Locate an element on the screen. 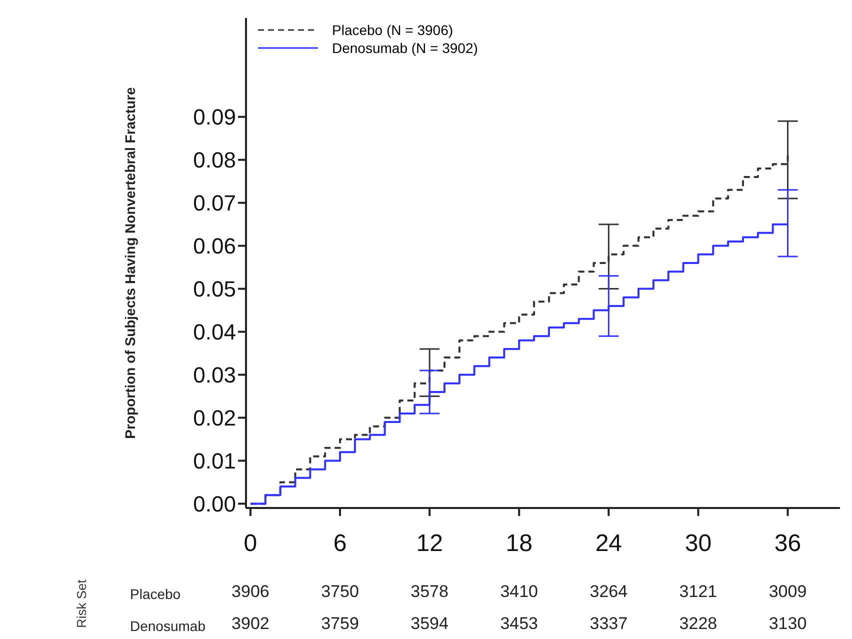  text: Denosumab is located at coordinates (168, 626).